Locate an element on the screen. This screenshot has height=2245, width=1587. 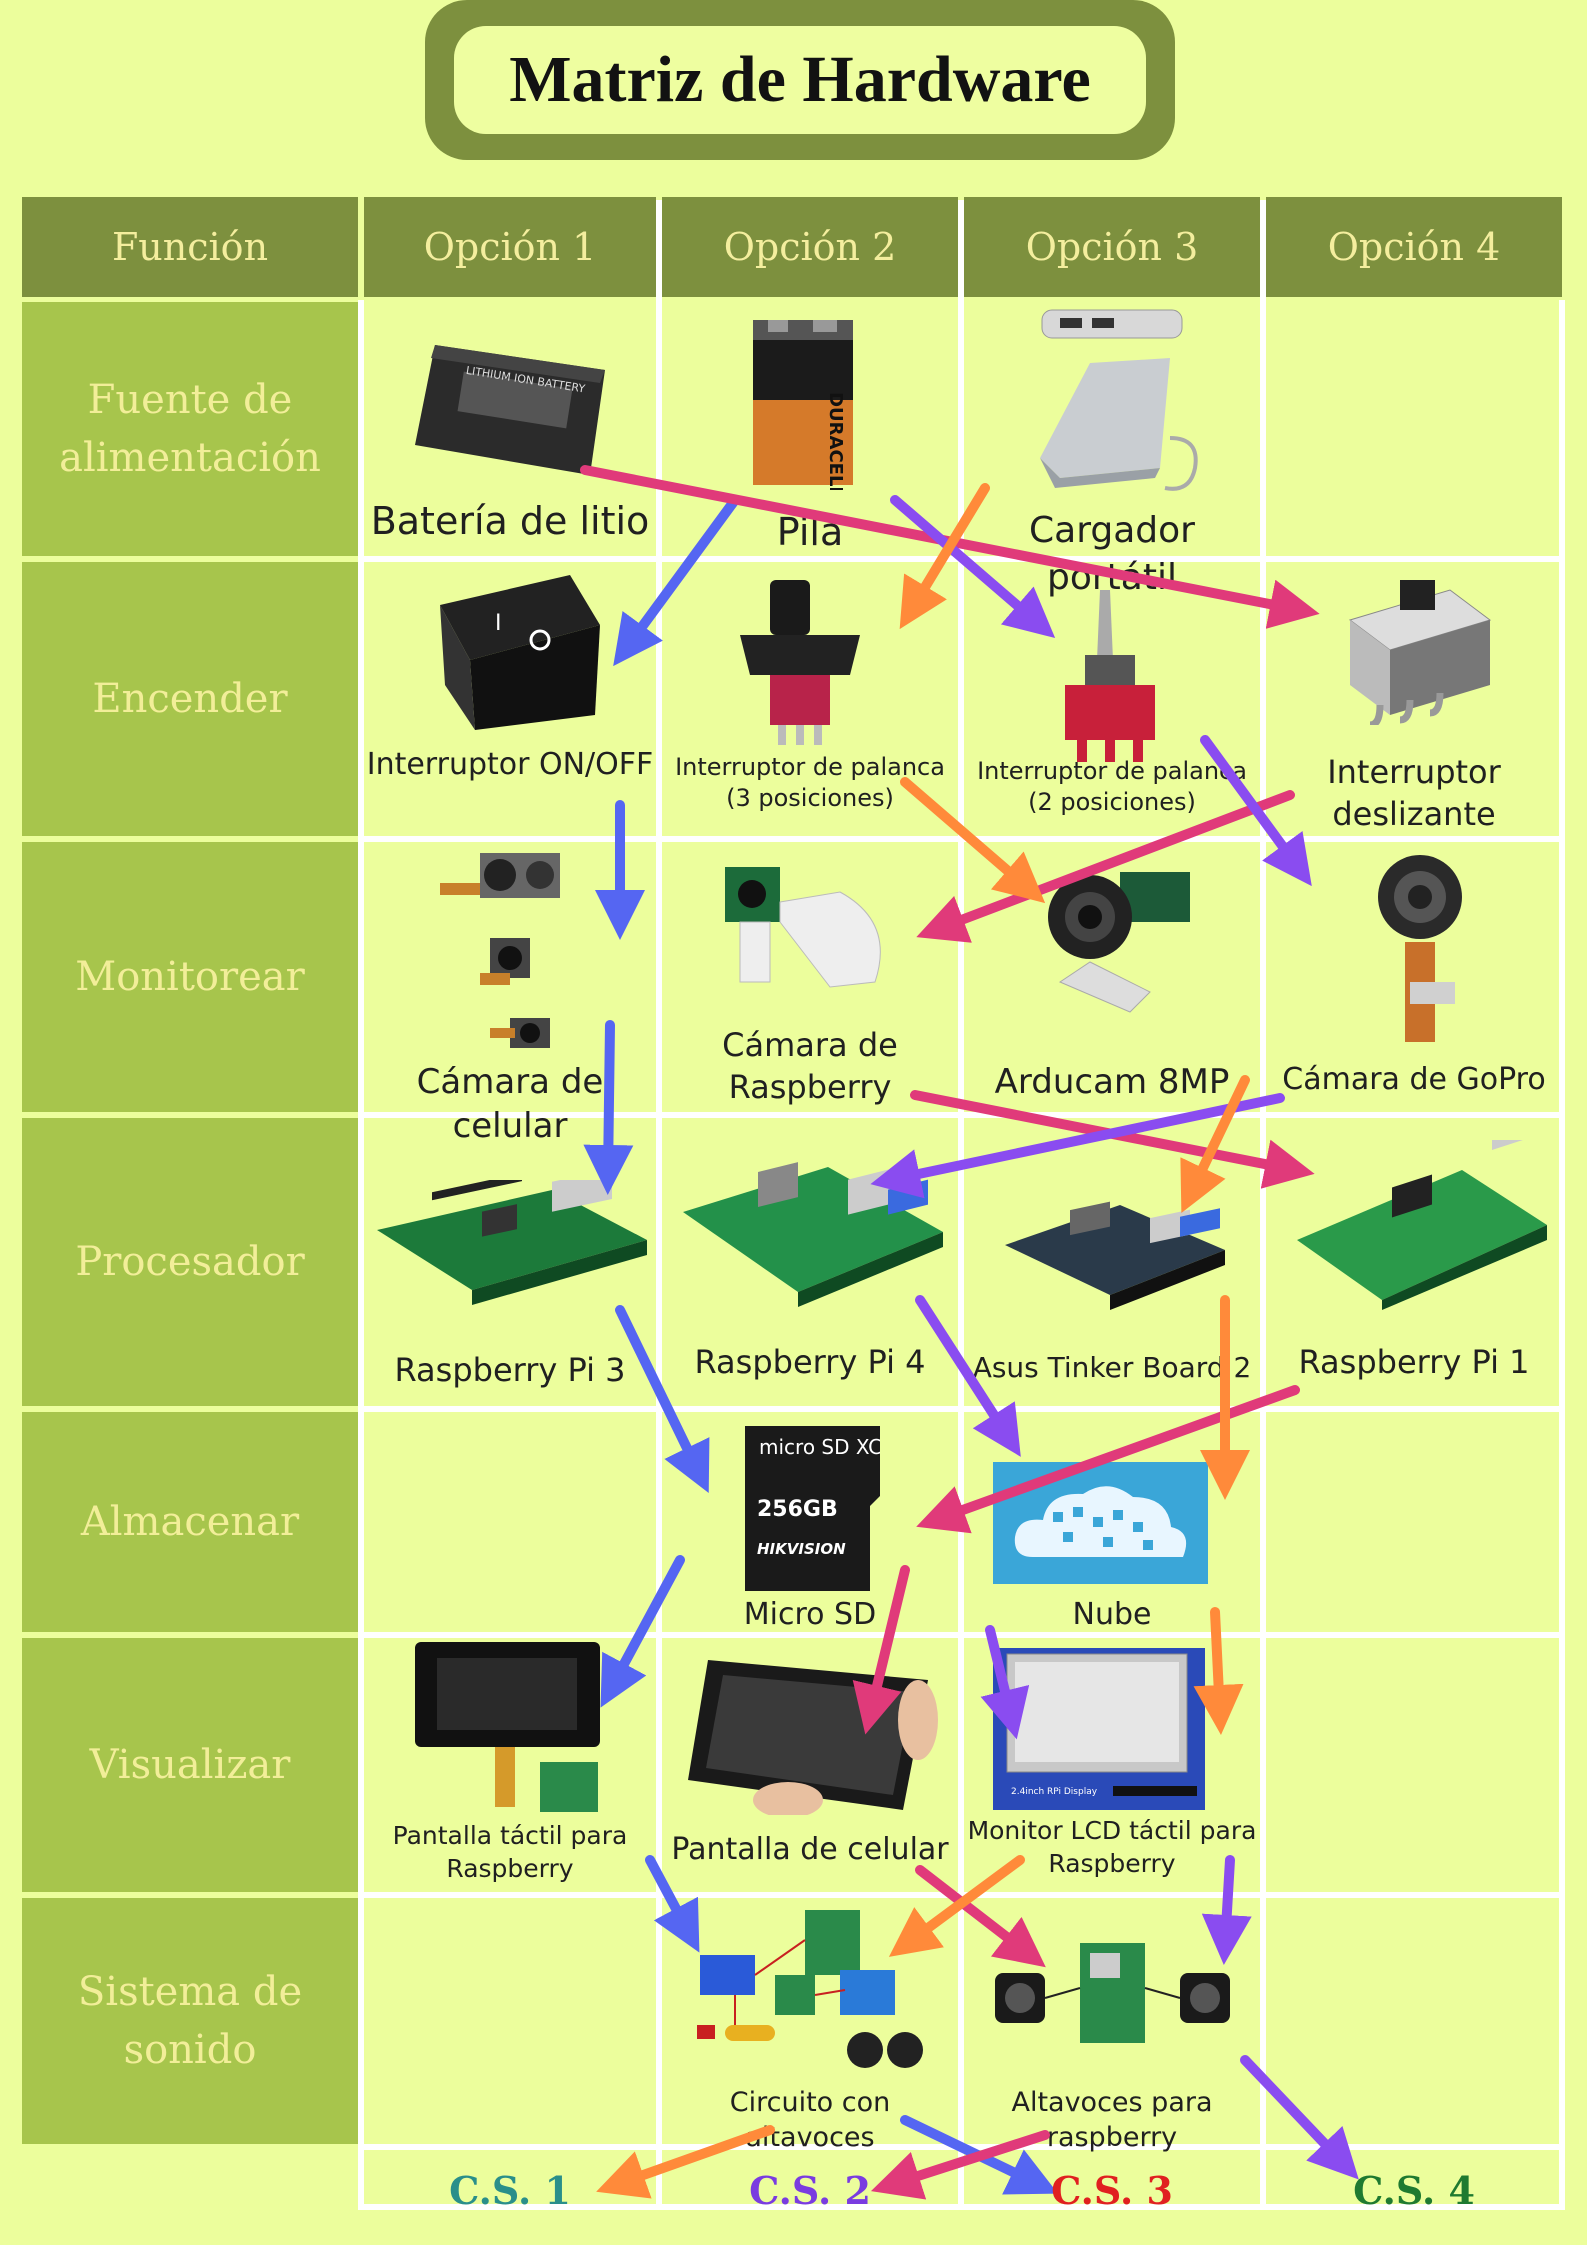
function-procesador: Procesador is located at coordinates (190, 1262).